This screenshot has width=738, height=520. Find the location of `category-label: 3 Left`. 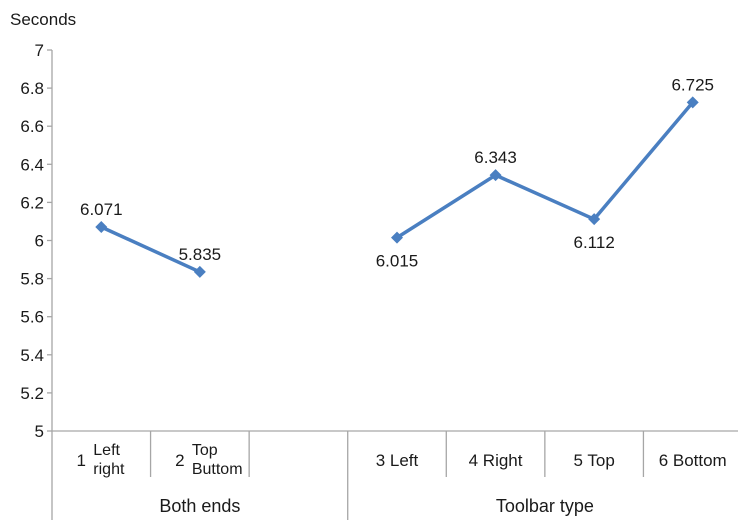

category-label: 3 Left is located at coordinates (397, 460).